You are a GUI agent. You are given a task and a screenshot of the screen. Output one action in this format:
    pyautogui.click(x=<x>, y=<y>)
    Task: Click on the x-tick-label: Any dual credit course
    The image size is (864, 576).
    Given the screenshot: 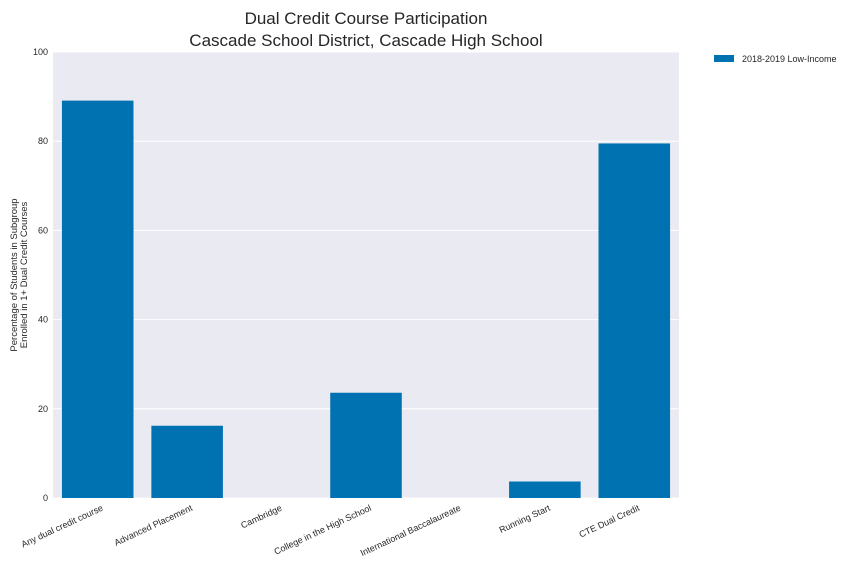 What is the action you would take?
    pyautogui.click(x=62, y=526)
    